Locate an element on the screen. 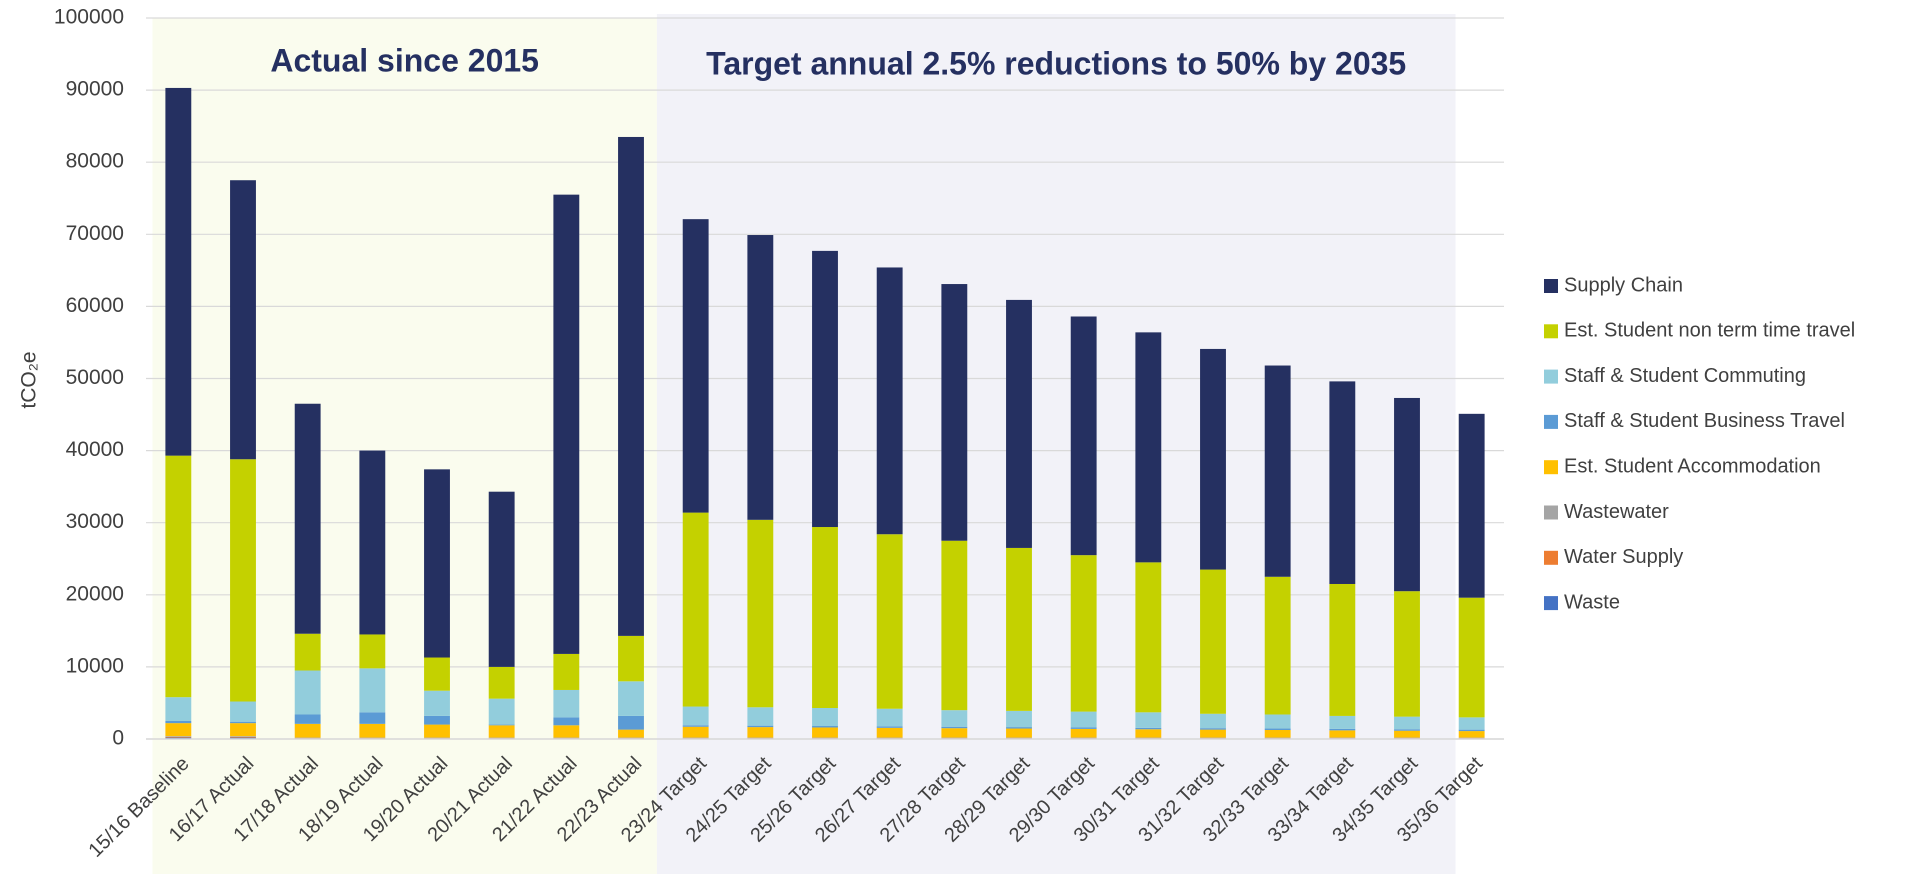 The width and height of the screenshot is (1906, 874). y-tick-label: 60000 is located at coordinates (95, 305).